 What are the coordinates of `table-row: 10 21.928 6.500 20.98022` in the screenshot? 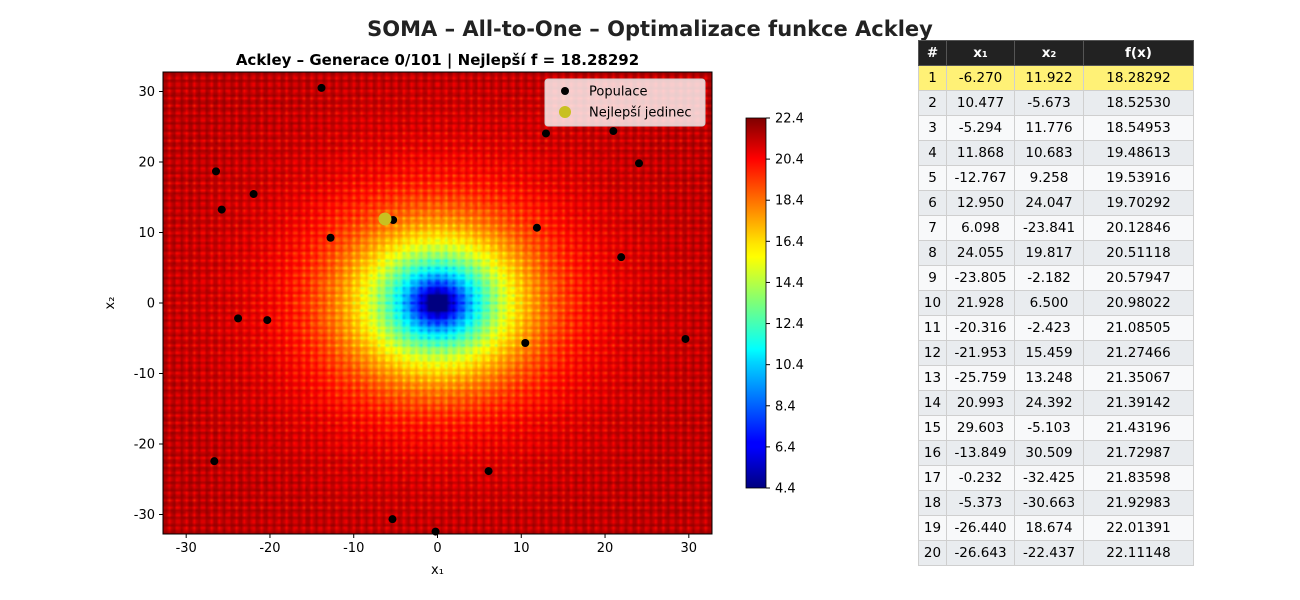 It's located at (1056, 303).